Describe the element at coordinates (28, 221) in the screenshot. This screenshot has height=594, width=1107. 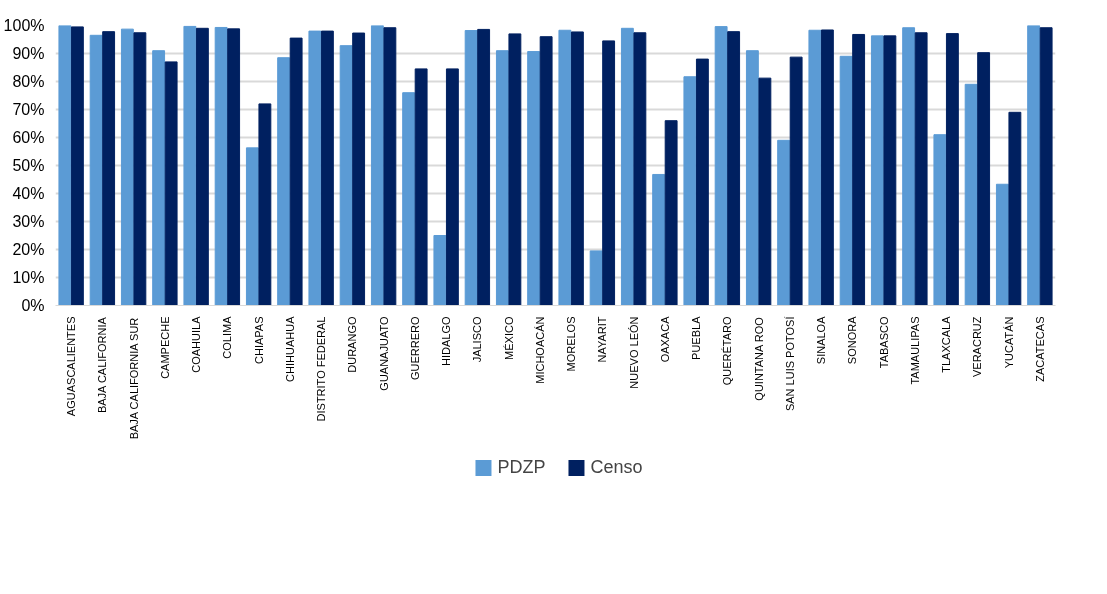
I see `y-tick-label: 30%` at that location.